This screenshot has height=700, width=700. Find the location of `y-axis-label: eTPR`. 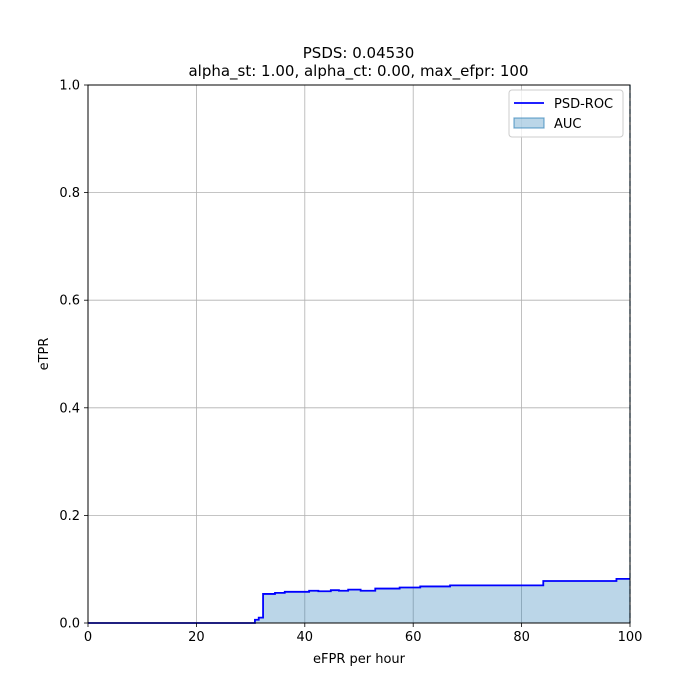

y-axis-label: eTPR is located at coordinates (44, 354).